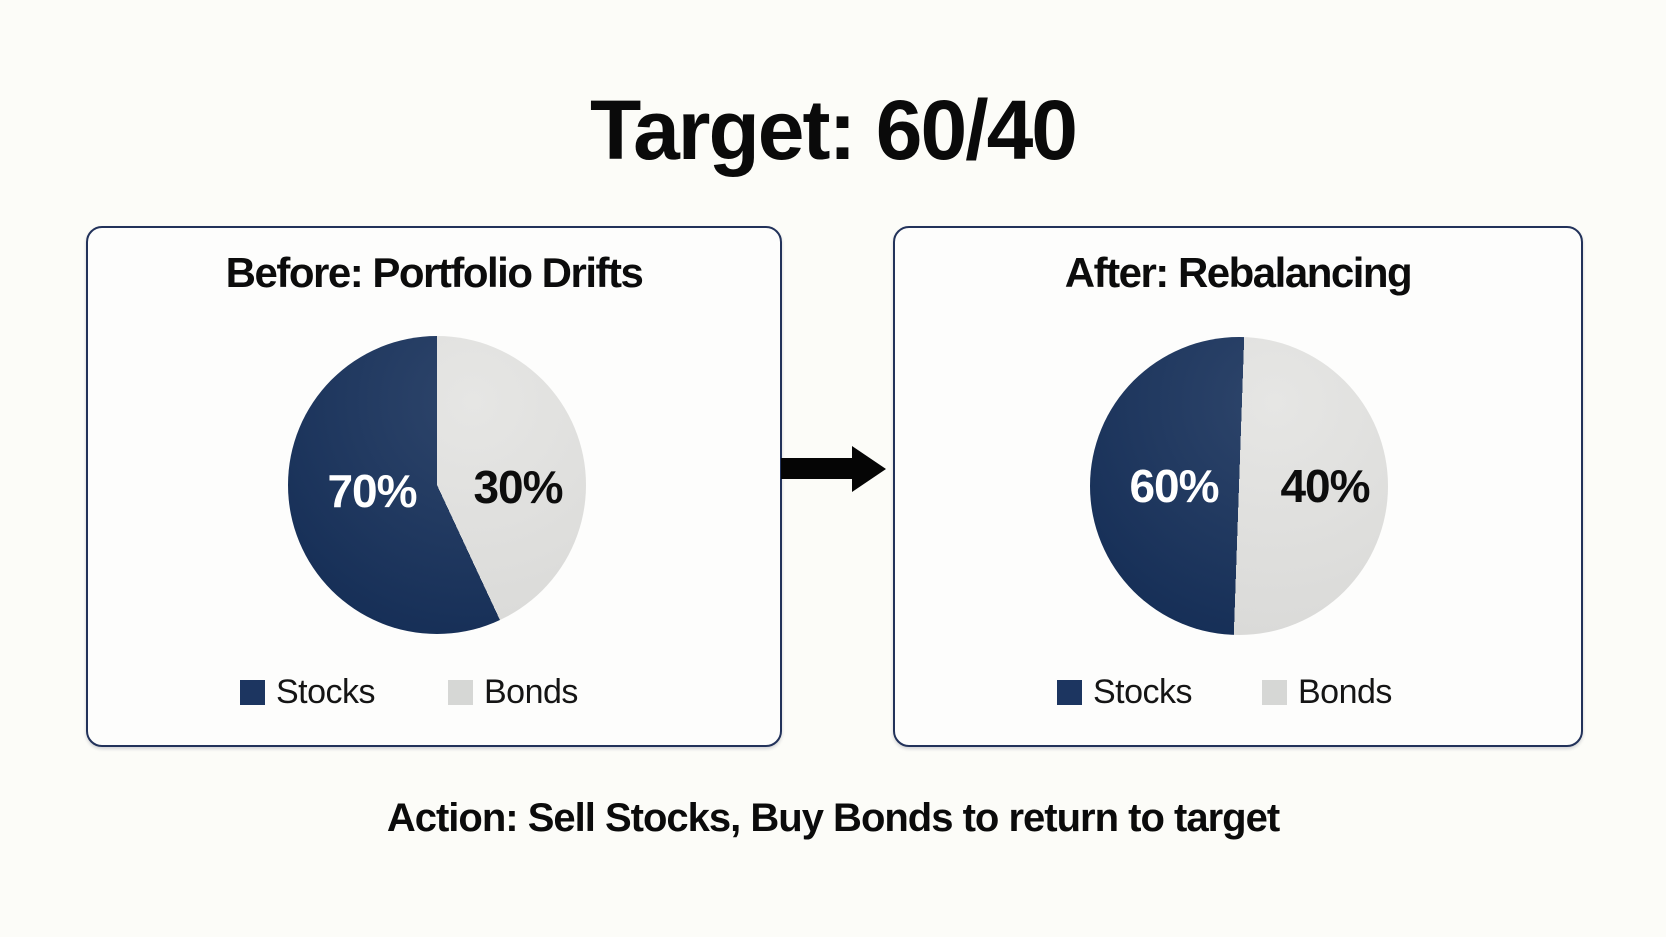 This screenshot has width=1666, height=937. I want to click on after-legend-stocks-label: Stocks, so click(1143, 691).